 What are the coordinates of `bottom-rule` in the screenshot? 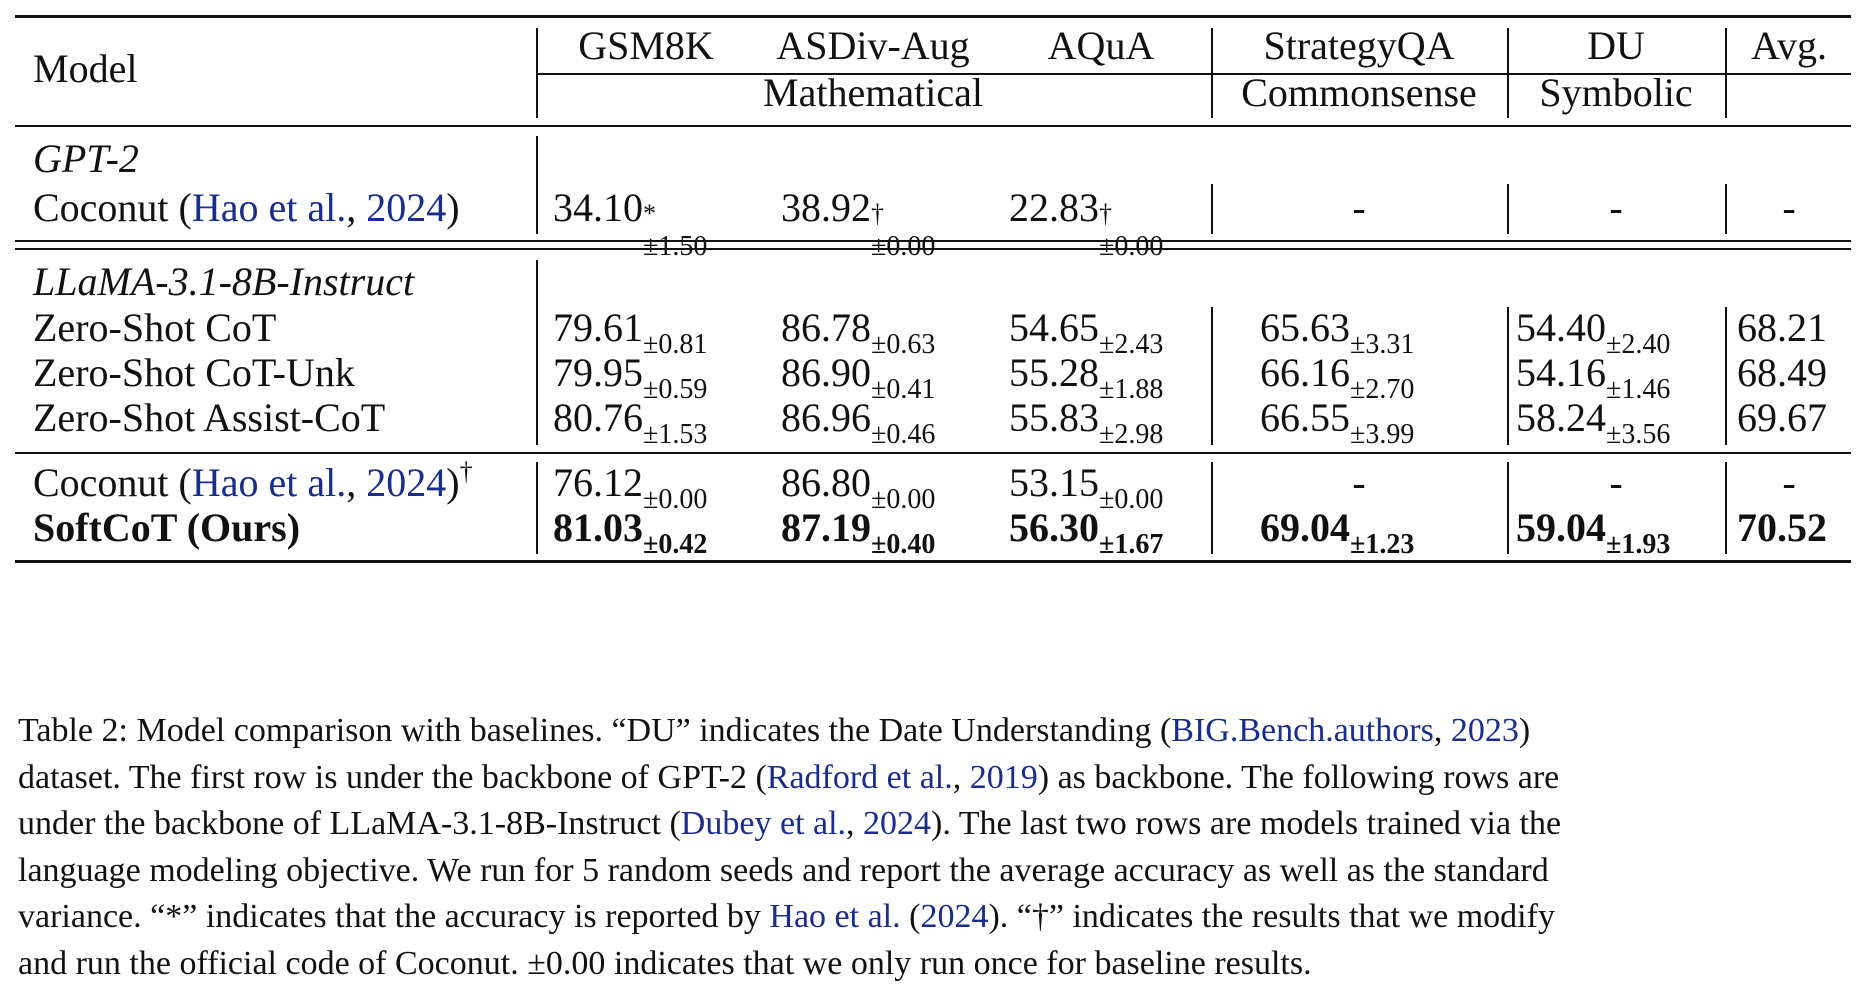 It's located at (933, 561).